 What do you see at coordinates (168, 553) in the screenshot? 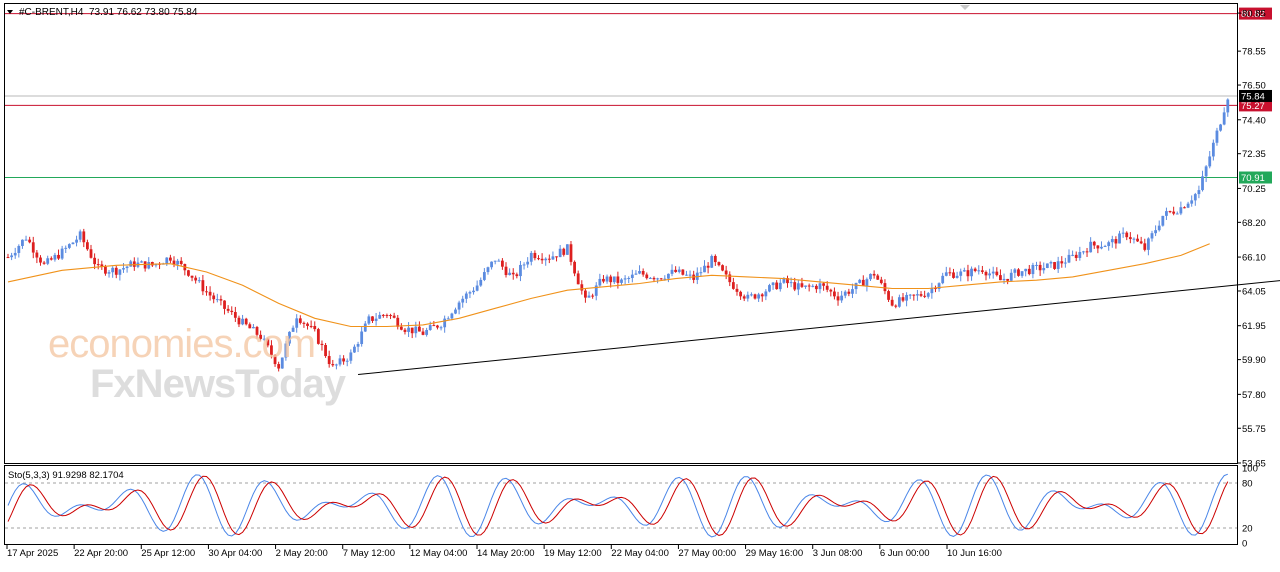
I see `x-tick-label: 25 Apr 12:00` at bounding box center [168, 553].